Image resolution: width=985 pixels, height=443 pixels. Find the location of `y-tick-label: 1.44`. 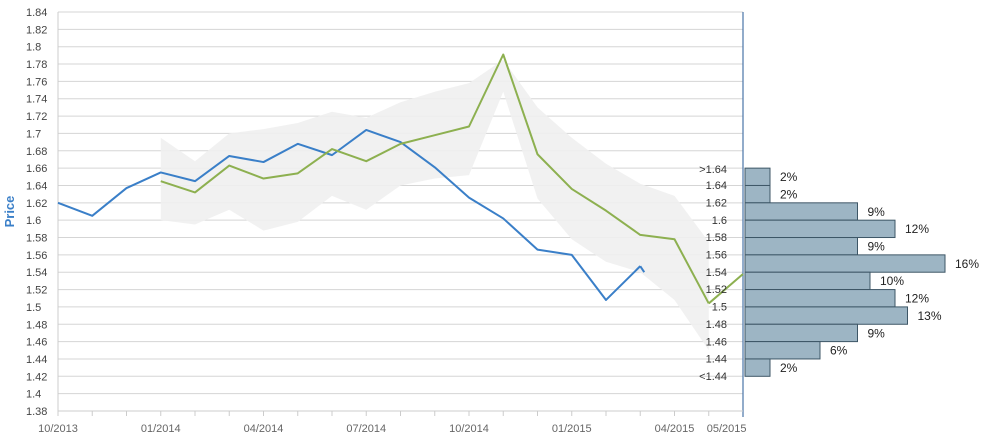

y-tick-label: 1.44 is located at coordinates (36, 360).